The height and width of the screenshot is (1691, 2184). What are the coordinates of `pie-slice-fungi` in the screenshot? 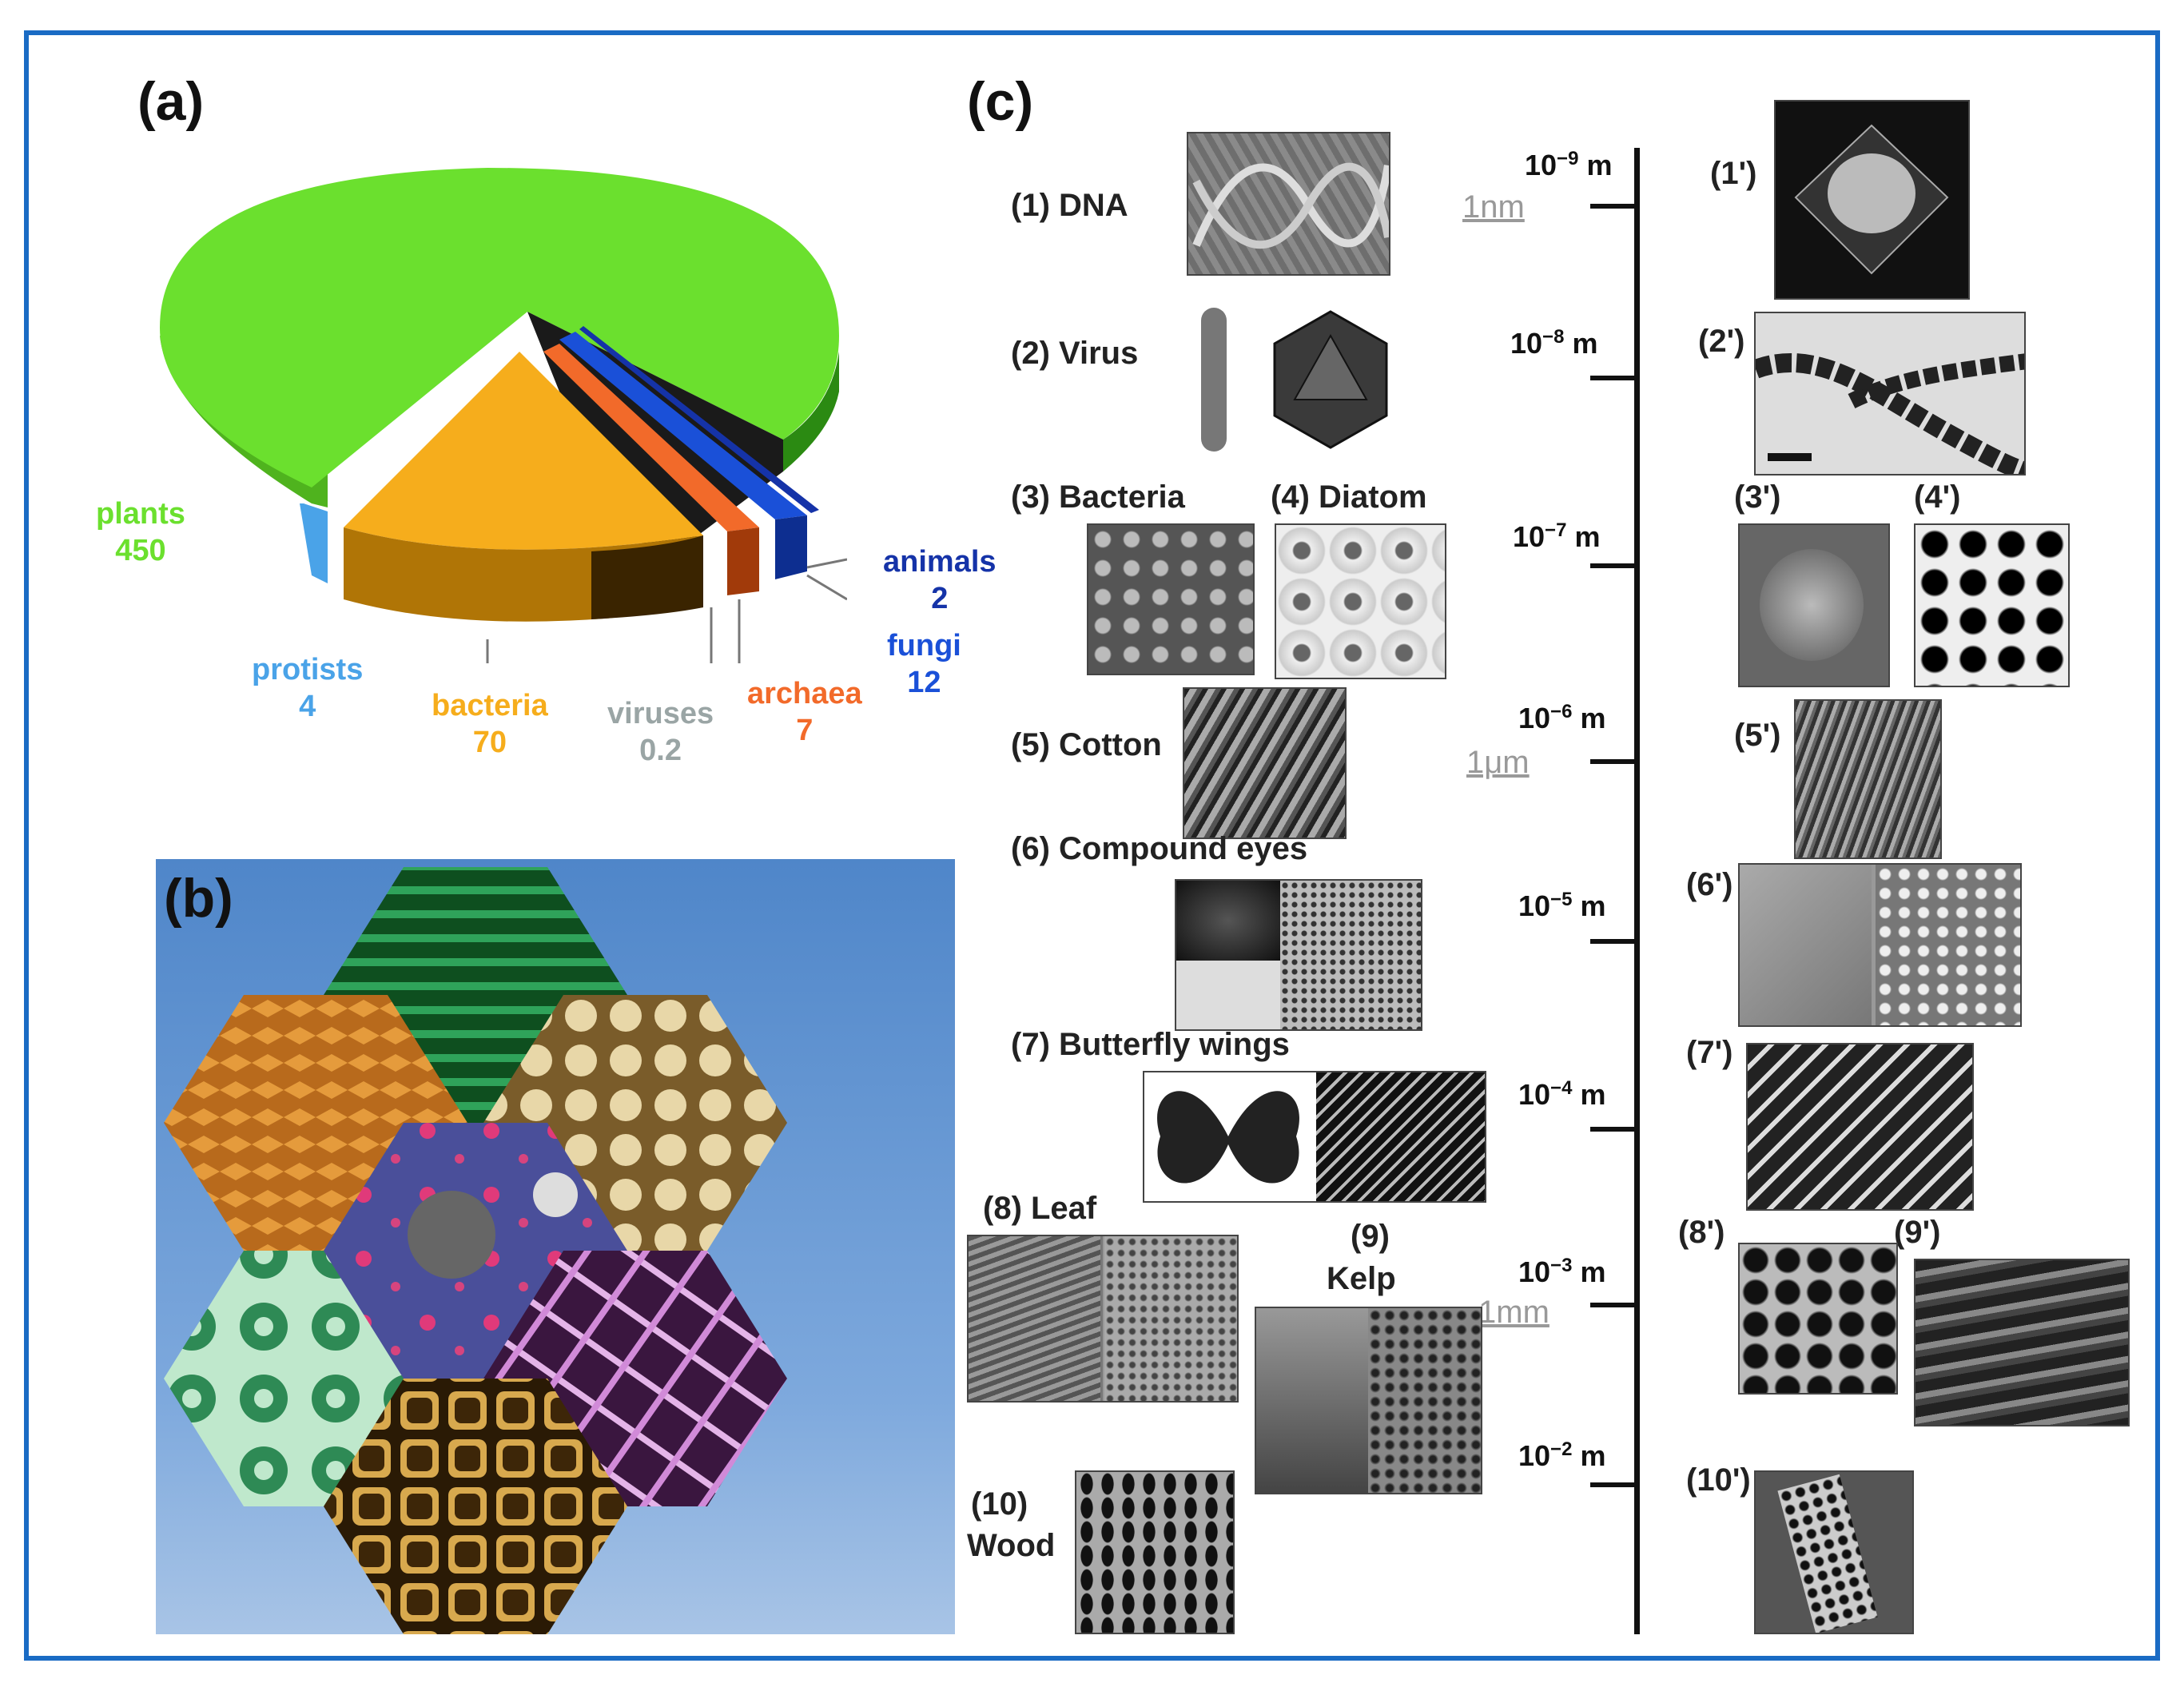 It's located at (683, 425).